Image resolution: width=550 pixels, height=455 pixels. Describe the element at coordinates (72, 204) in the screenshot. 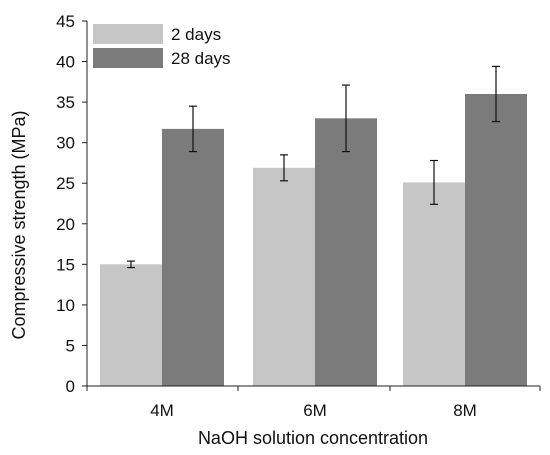

I see `y-axis: 0 5 10 15 20 25 30 35 40 45` at that location.